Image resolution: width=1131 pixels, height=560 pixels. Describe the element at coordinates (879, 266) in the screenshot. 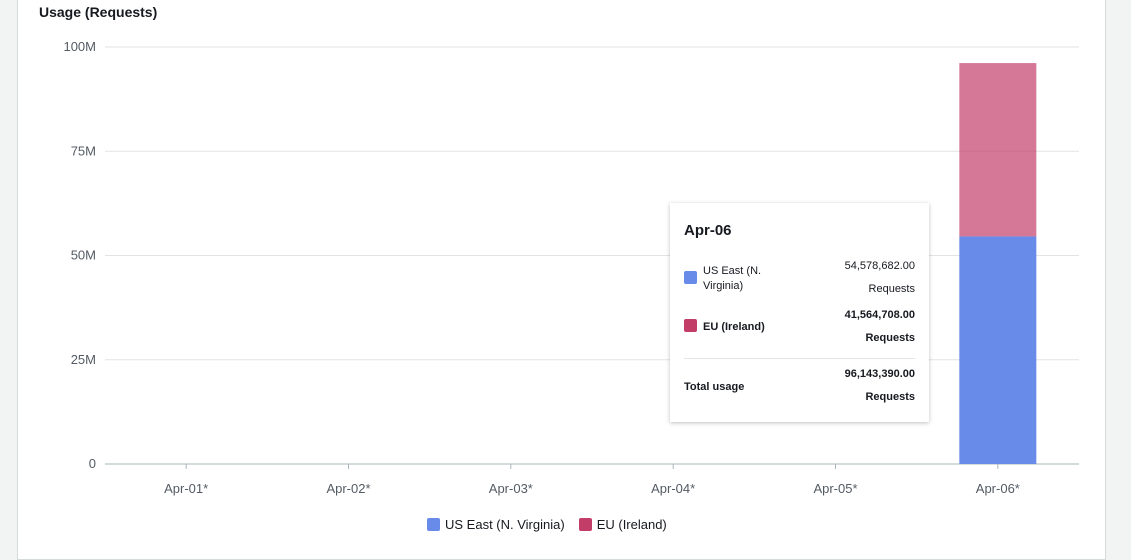

I see `tooltip-value: 54,578,682.00` at that location.